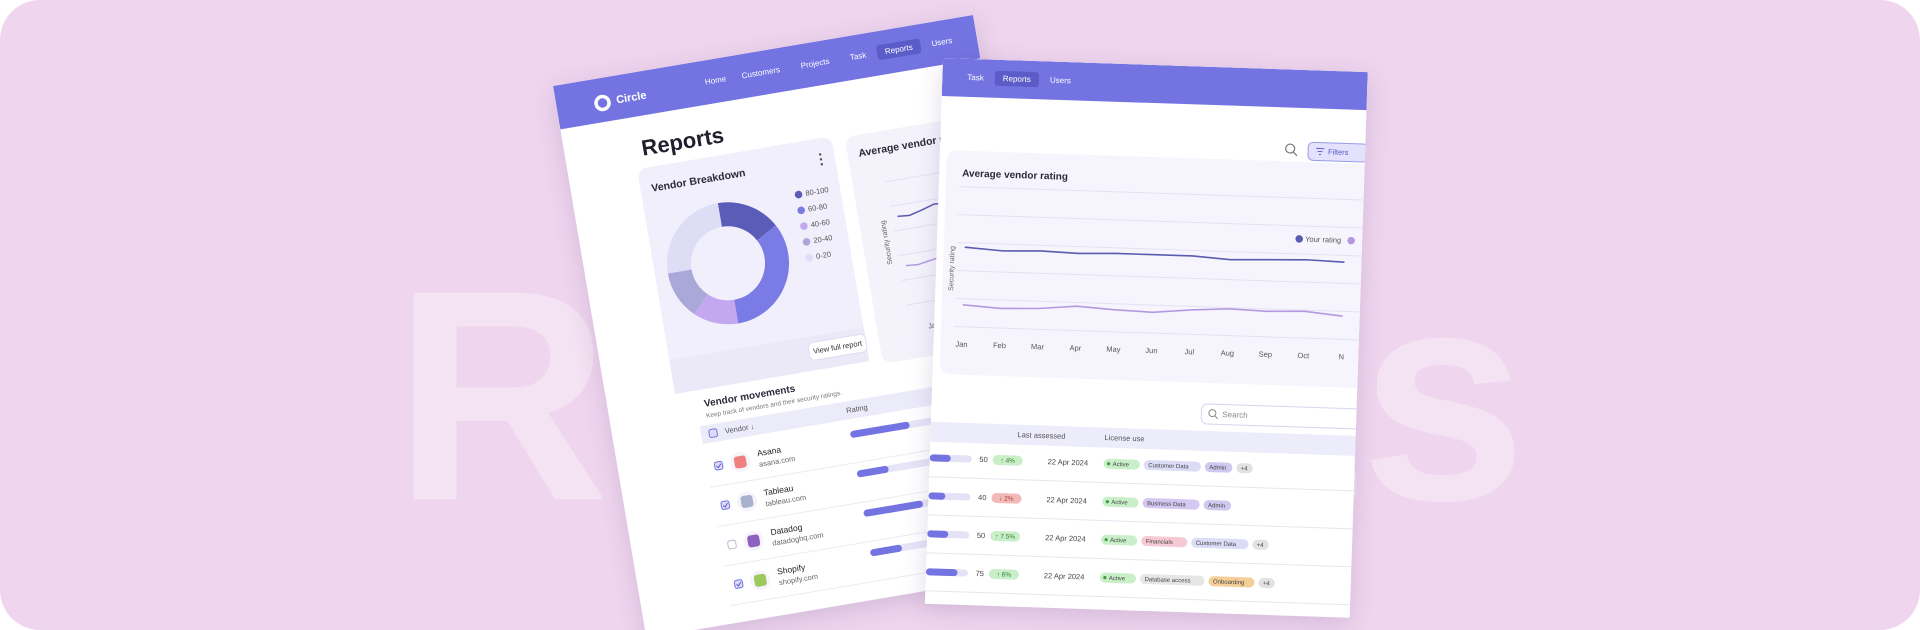 This screenshot has height=630, width=1920. What do you see at coordinates (821, 159) in the screenshot?
I see `menu-dots` at bounding box center [821, 159].